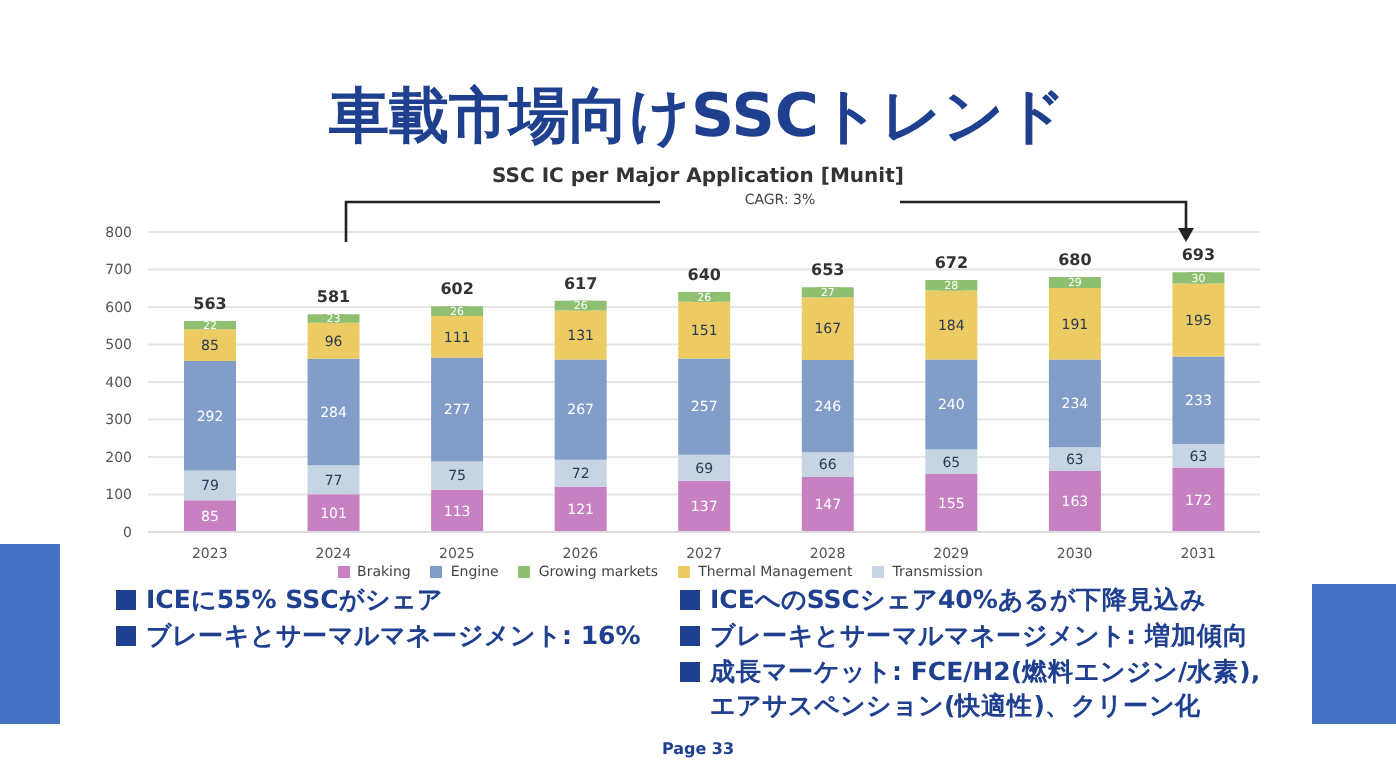 This screenshot has height=784, width=1396. I want to click on total-label: 581, so click(334, 297).